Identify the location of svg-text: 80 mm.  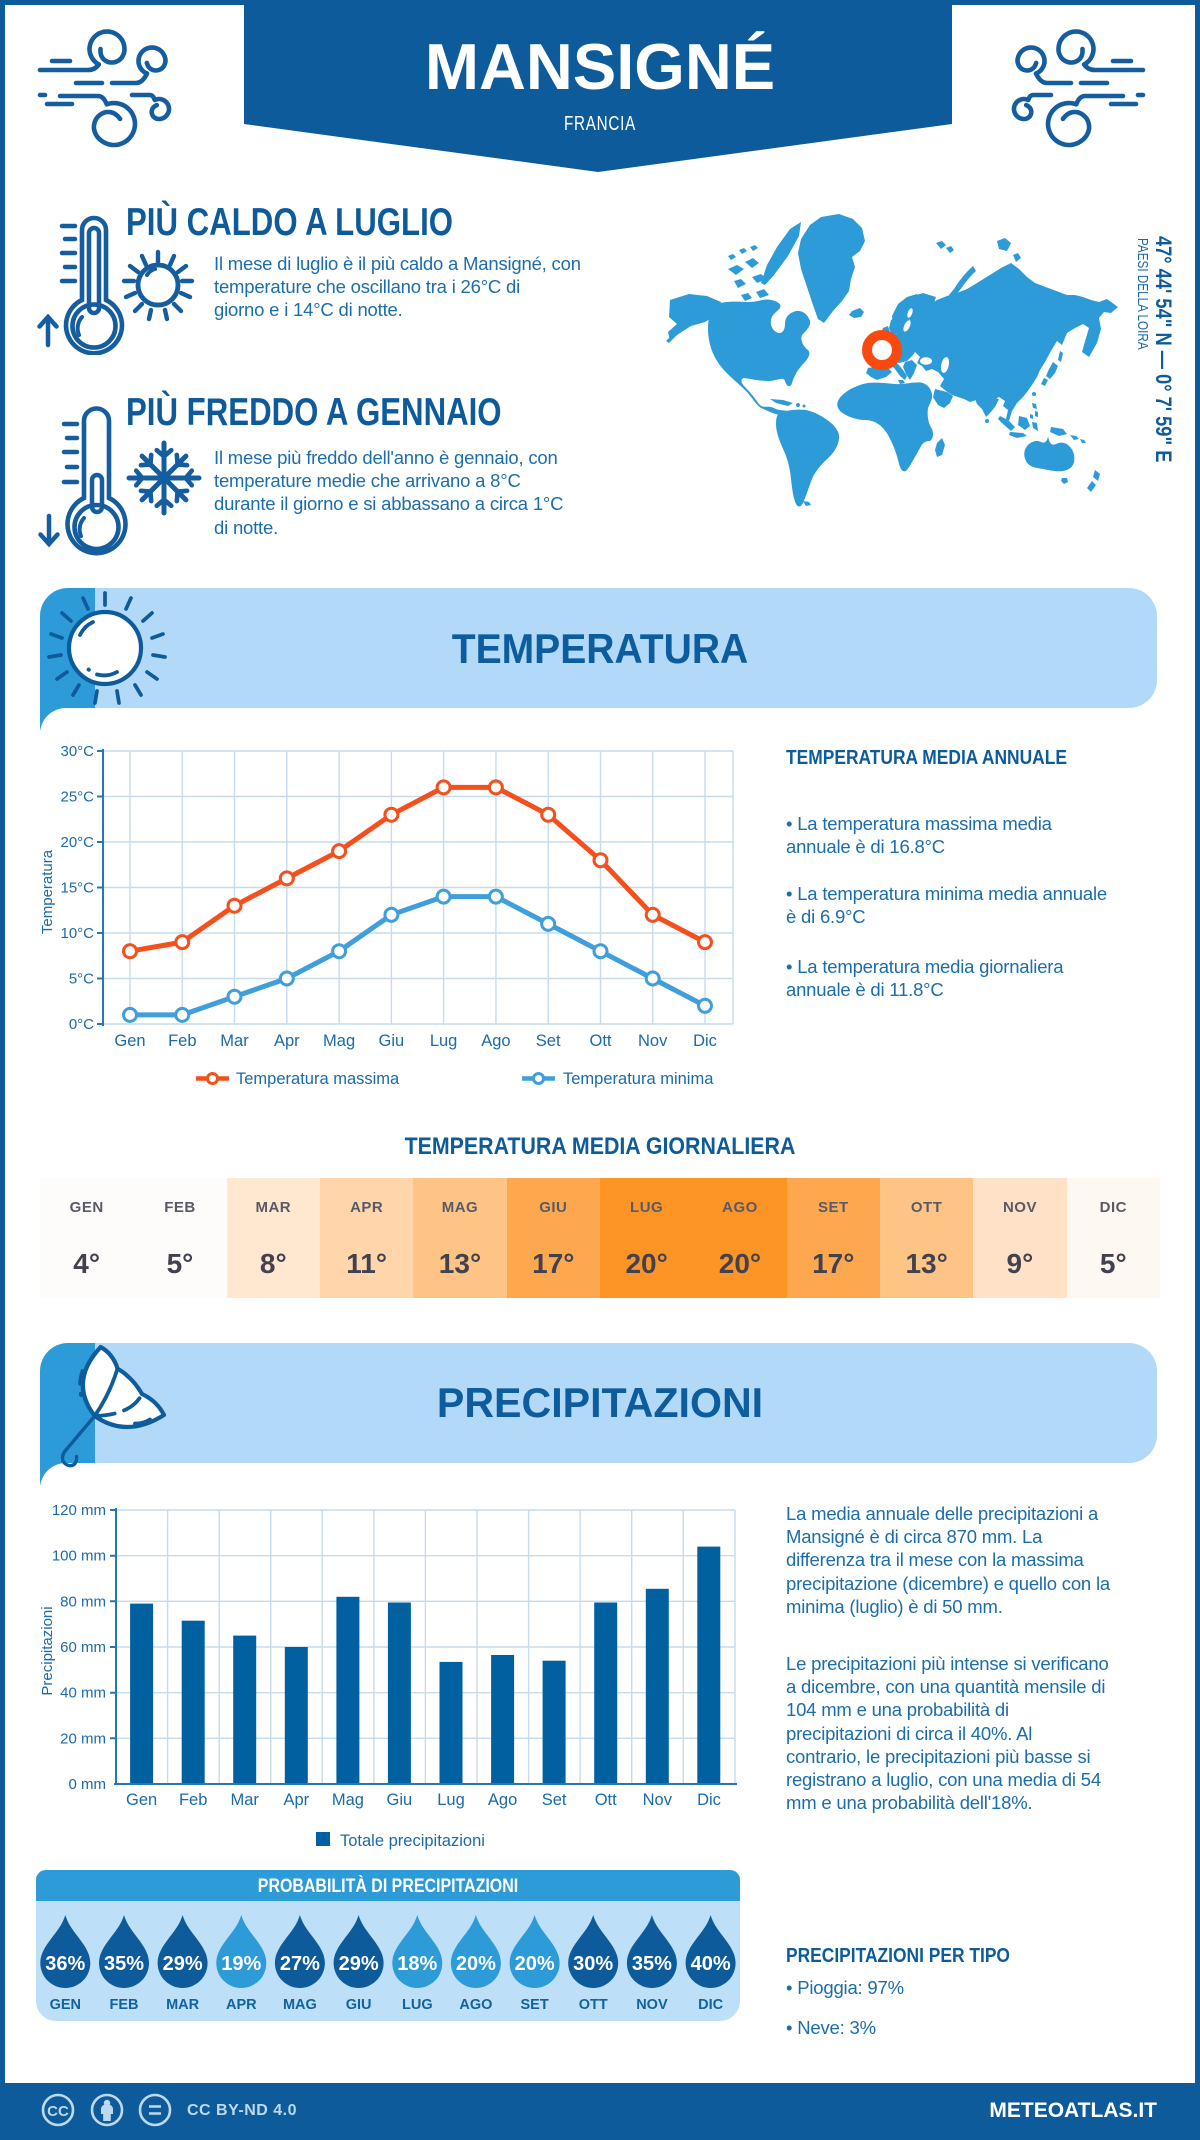
(83, 1601).